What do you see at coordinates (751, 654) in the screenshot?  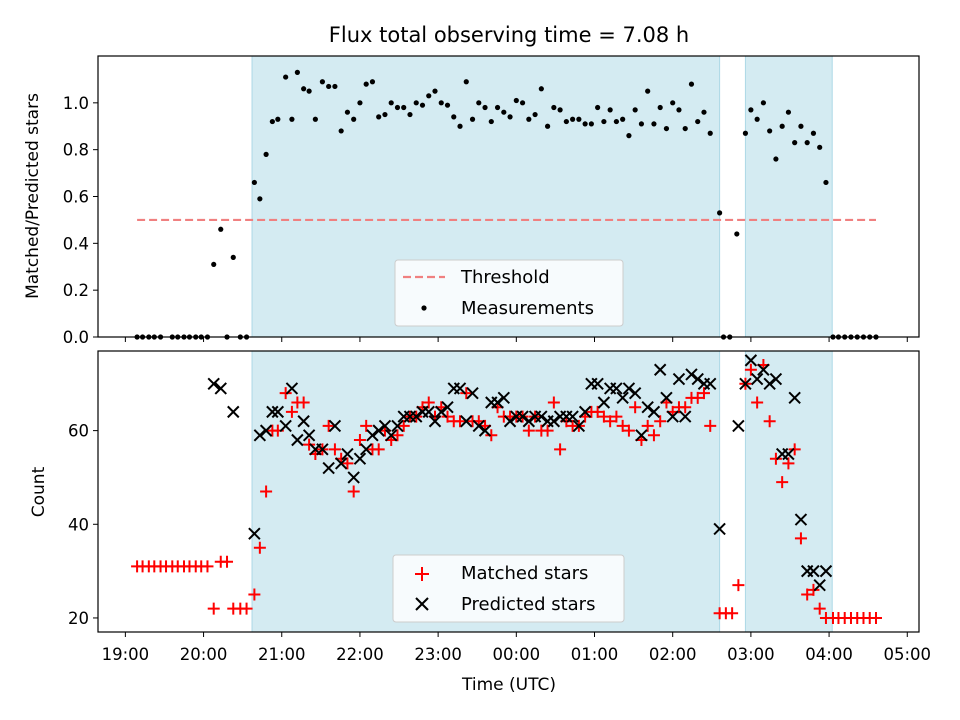 I see `x-tick-label: 03:00` at bounding box center [751, 654].